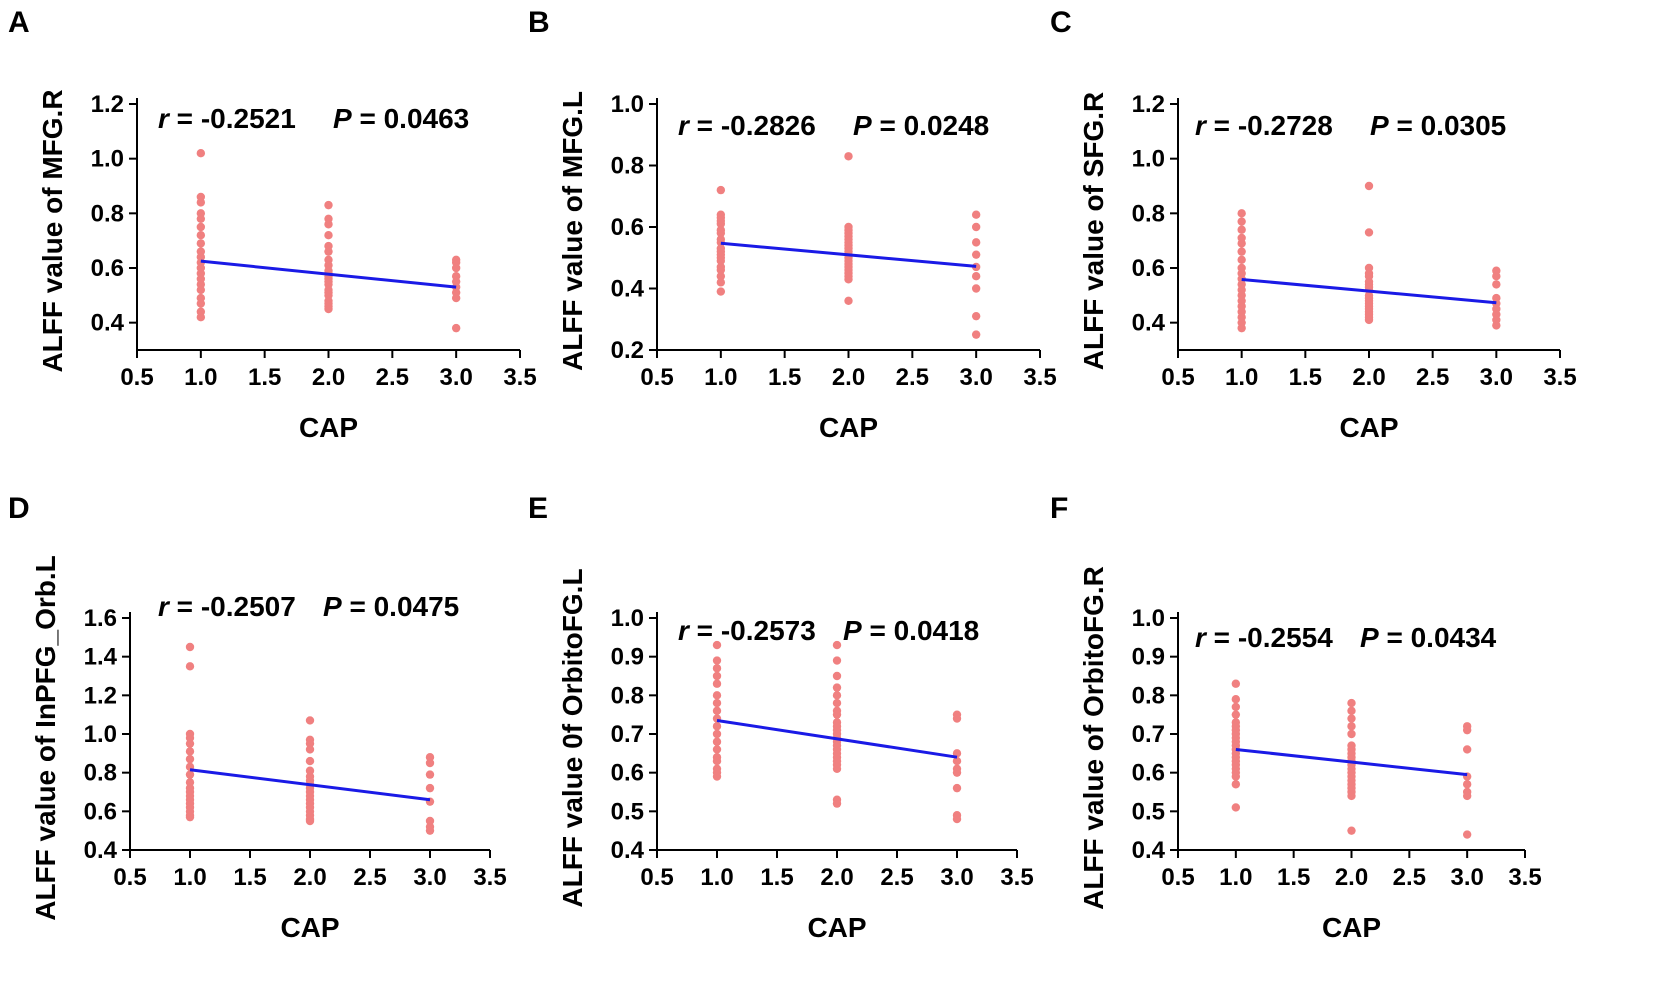 This screenshot has width=1654, height=994. What do you see at coordinates (1061, 22) in the screenshot?
I see `panel-letter: C` at bounding box center [1061, 22].